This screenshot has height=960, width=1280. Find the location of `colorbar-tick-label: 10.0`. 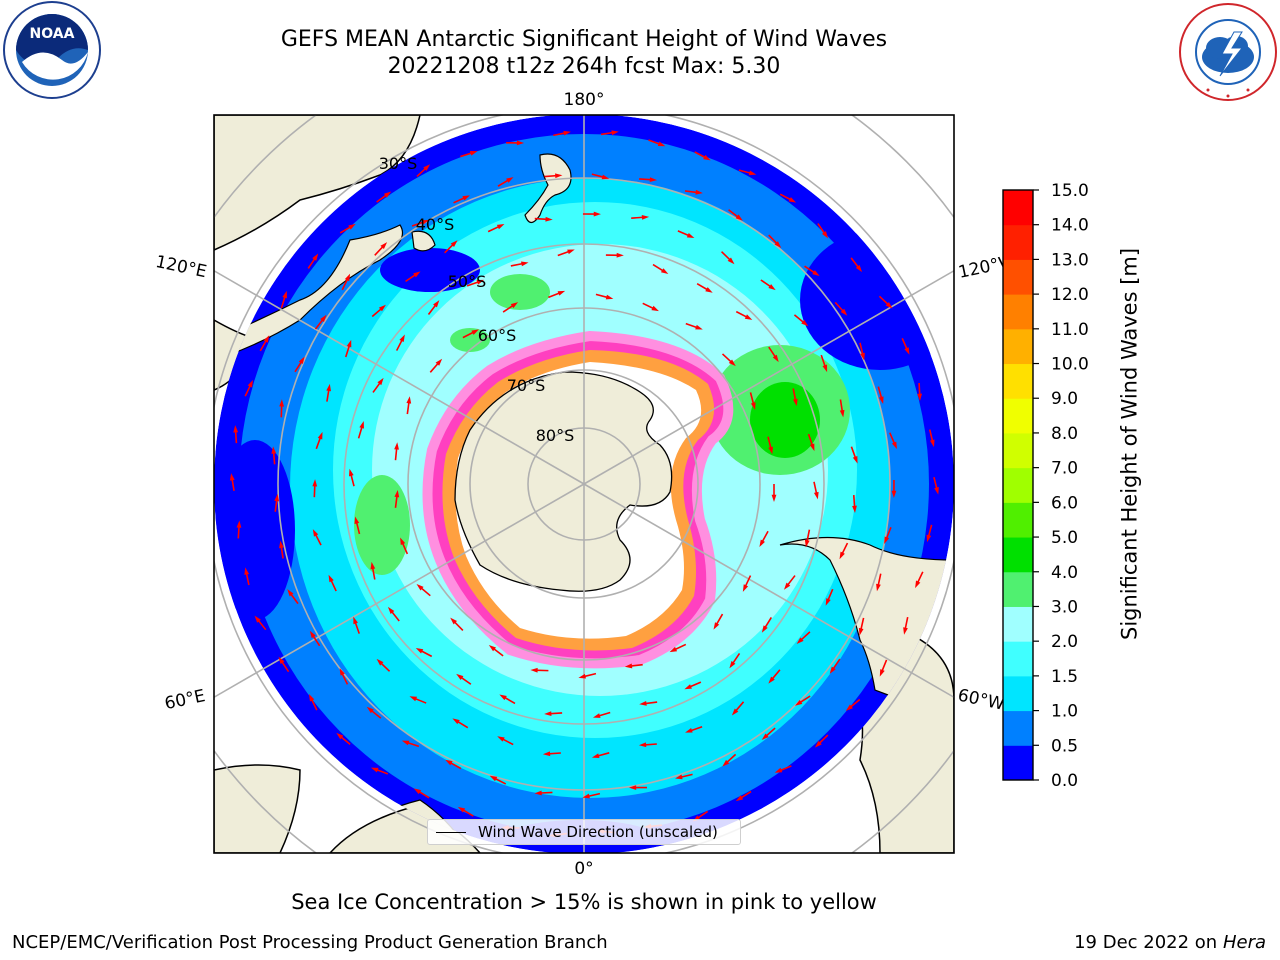

colorbar-tick-label: 10.0 is located at coordinates (1070, 365).